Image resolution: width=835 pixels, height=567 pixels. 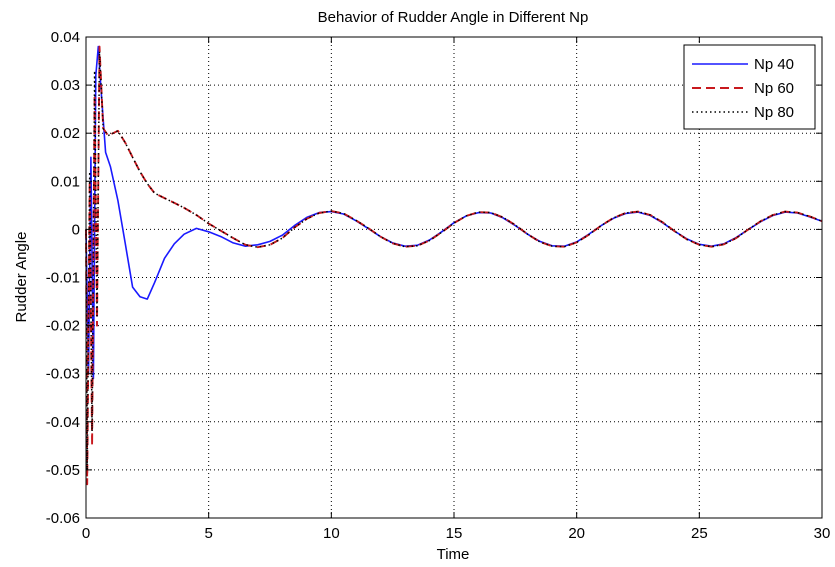 I want to click on y-tick-label: -0.03, so click(x=63, y=374).